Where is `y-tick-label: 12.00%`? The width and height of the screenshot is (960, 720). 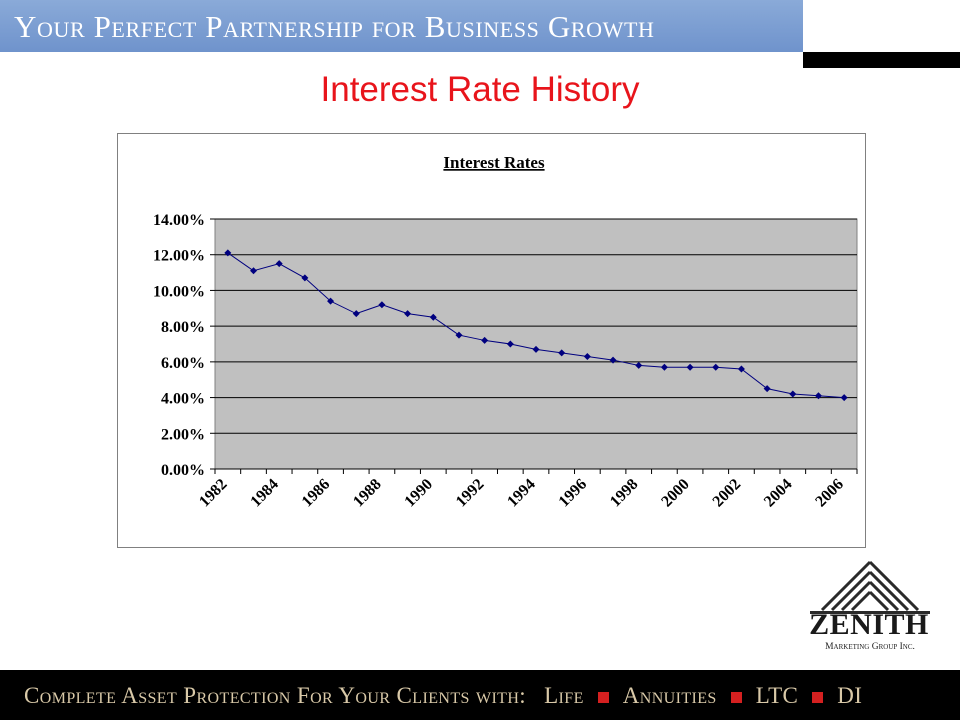
y-tick-label: 12.00% is located at coordinates (179, 256).